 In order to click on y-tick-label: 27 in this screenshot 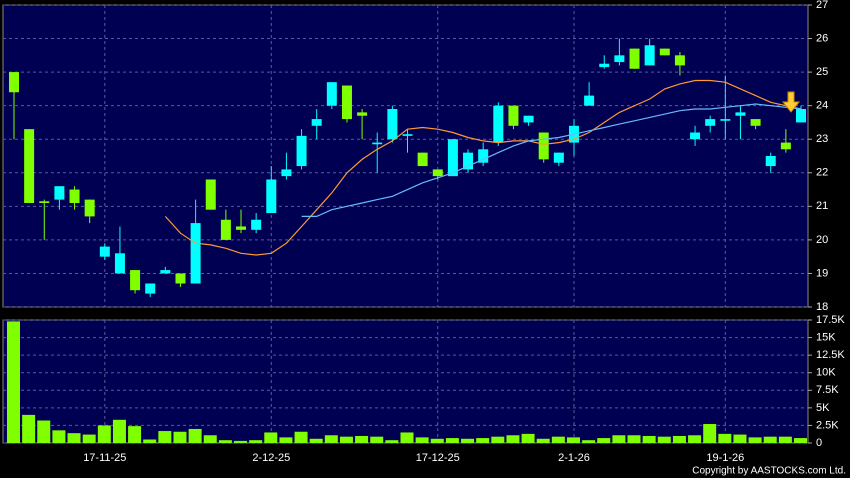, I will do `click(822, 5)`.